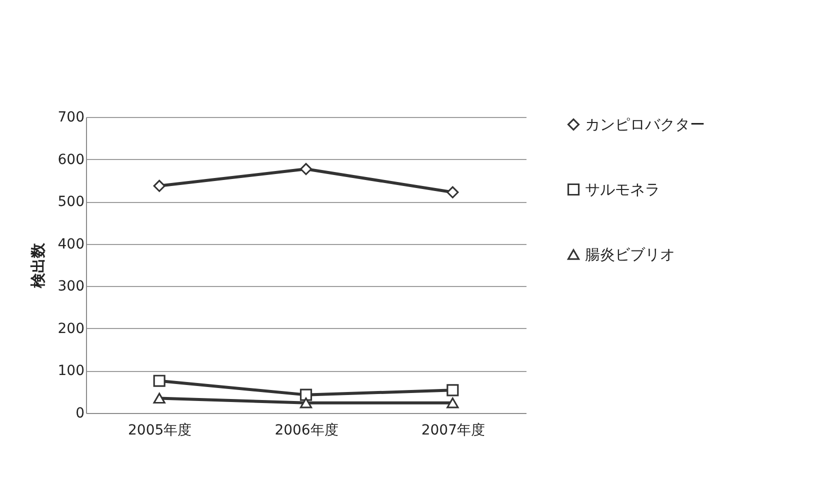  Describe the element at coordinates (71, 160) in the screenshot. I see `y-tick-label: 600` at that location.